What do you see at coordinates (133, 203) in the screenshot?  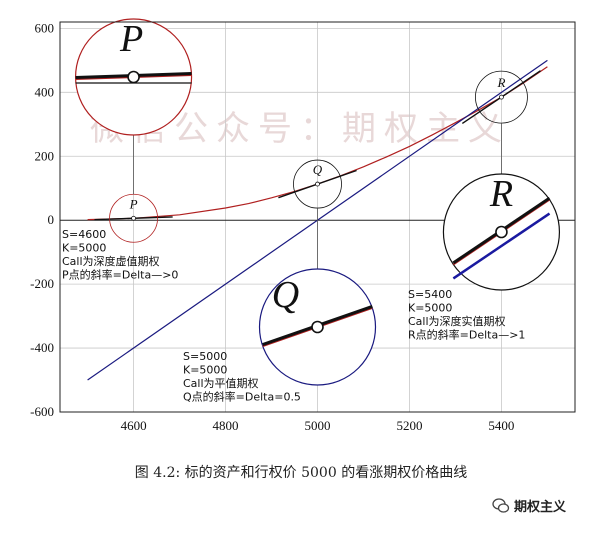 I see `point-label-p: P` at bounding box center [133, 203].